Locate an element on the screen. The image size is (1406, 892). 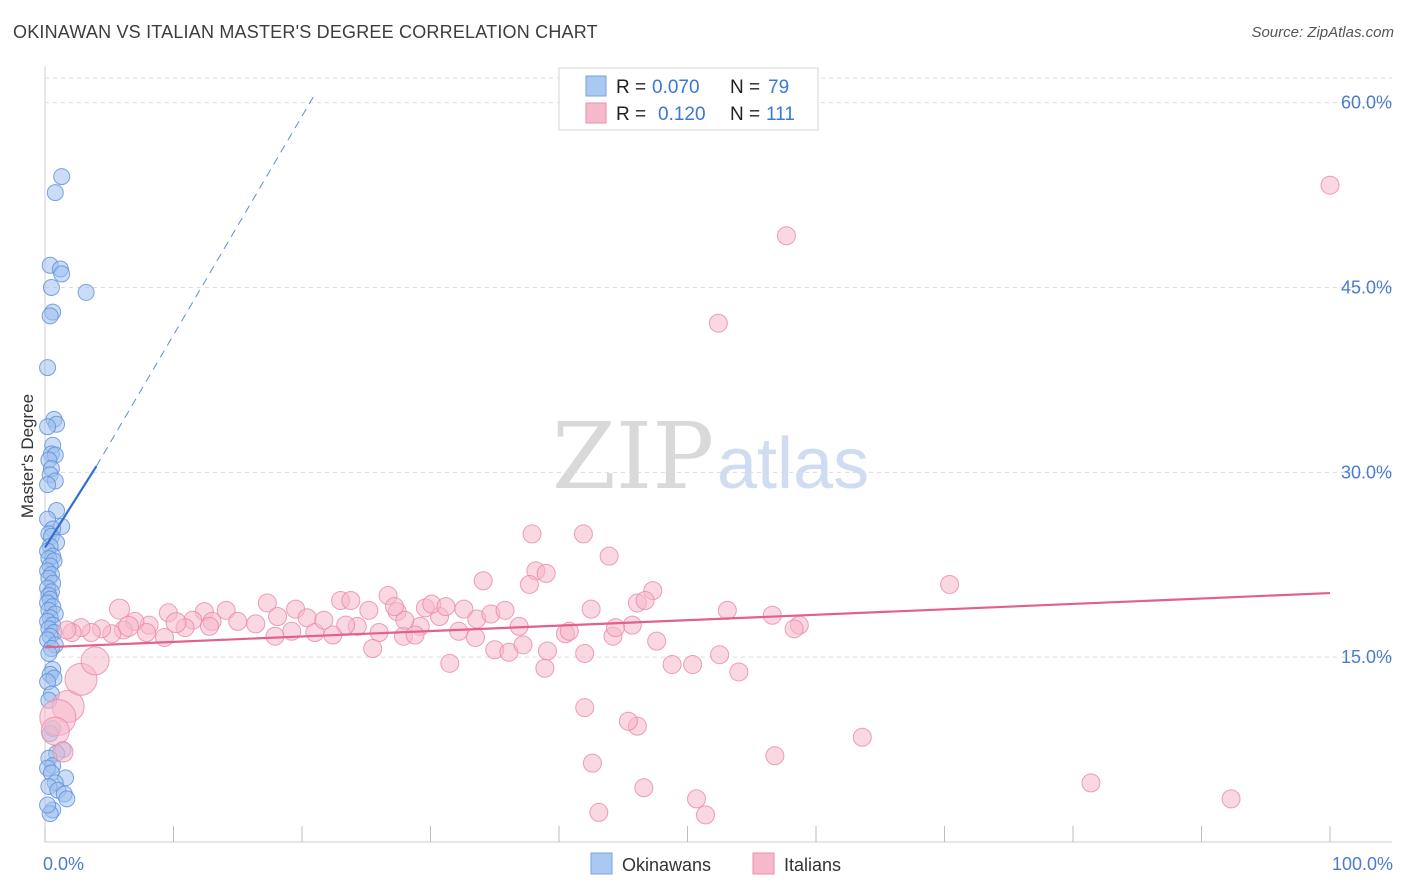
bottom-legend-label-italians: Italians is located at coordinates (812, 865).